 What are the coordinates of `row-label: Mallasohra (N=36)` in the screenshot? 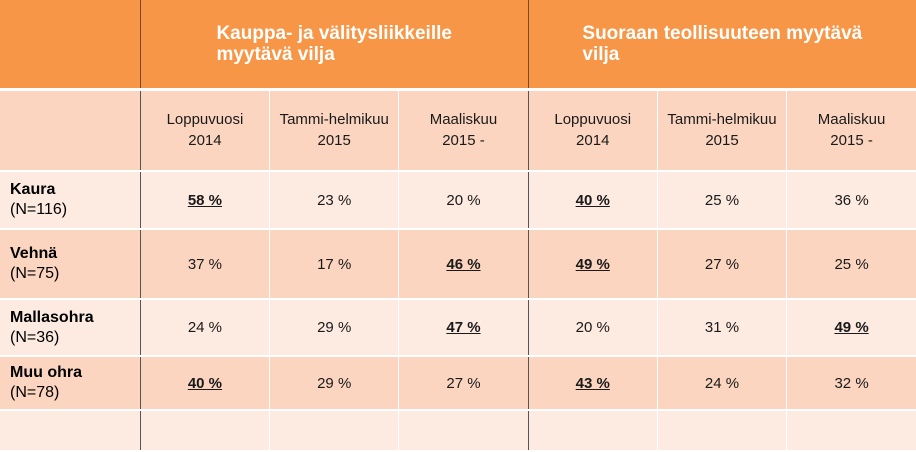 It's located at (70, 328).